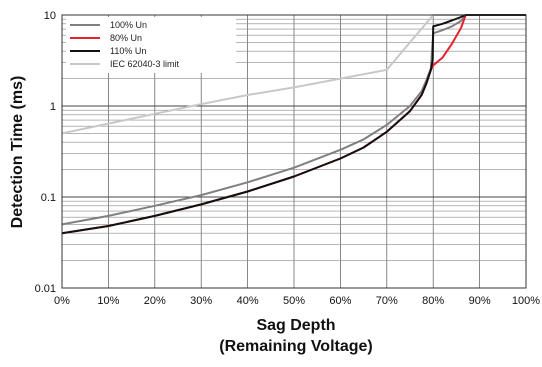 The height and width of the screenshot is (367, 542). I want to click on x-tick-label: 70%, so click(387, 301).